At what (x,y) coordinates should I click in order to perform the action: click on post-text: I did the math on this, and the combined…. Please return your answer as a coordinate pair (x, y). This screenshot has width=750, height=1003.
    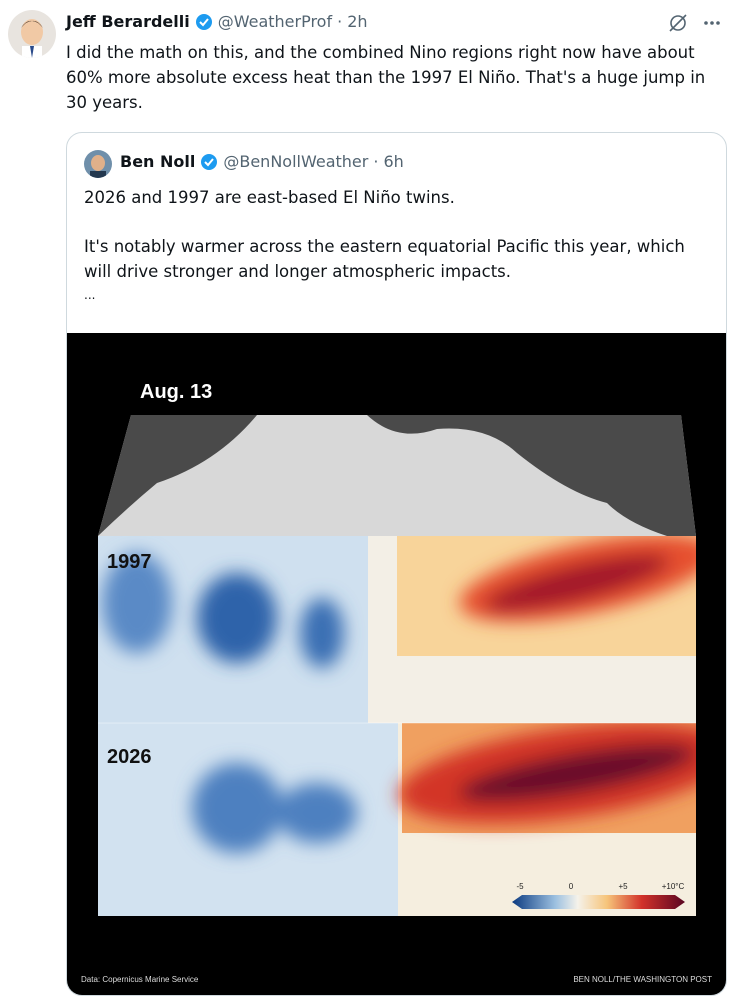
    Looking at the image, I should click on (386, 77).